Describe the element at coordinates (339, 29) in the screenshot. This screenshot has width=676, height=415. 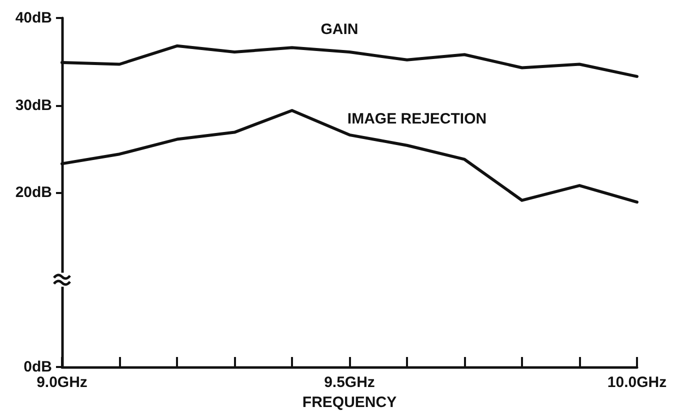
I see `series-label: GAIN` at that location.